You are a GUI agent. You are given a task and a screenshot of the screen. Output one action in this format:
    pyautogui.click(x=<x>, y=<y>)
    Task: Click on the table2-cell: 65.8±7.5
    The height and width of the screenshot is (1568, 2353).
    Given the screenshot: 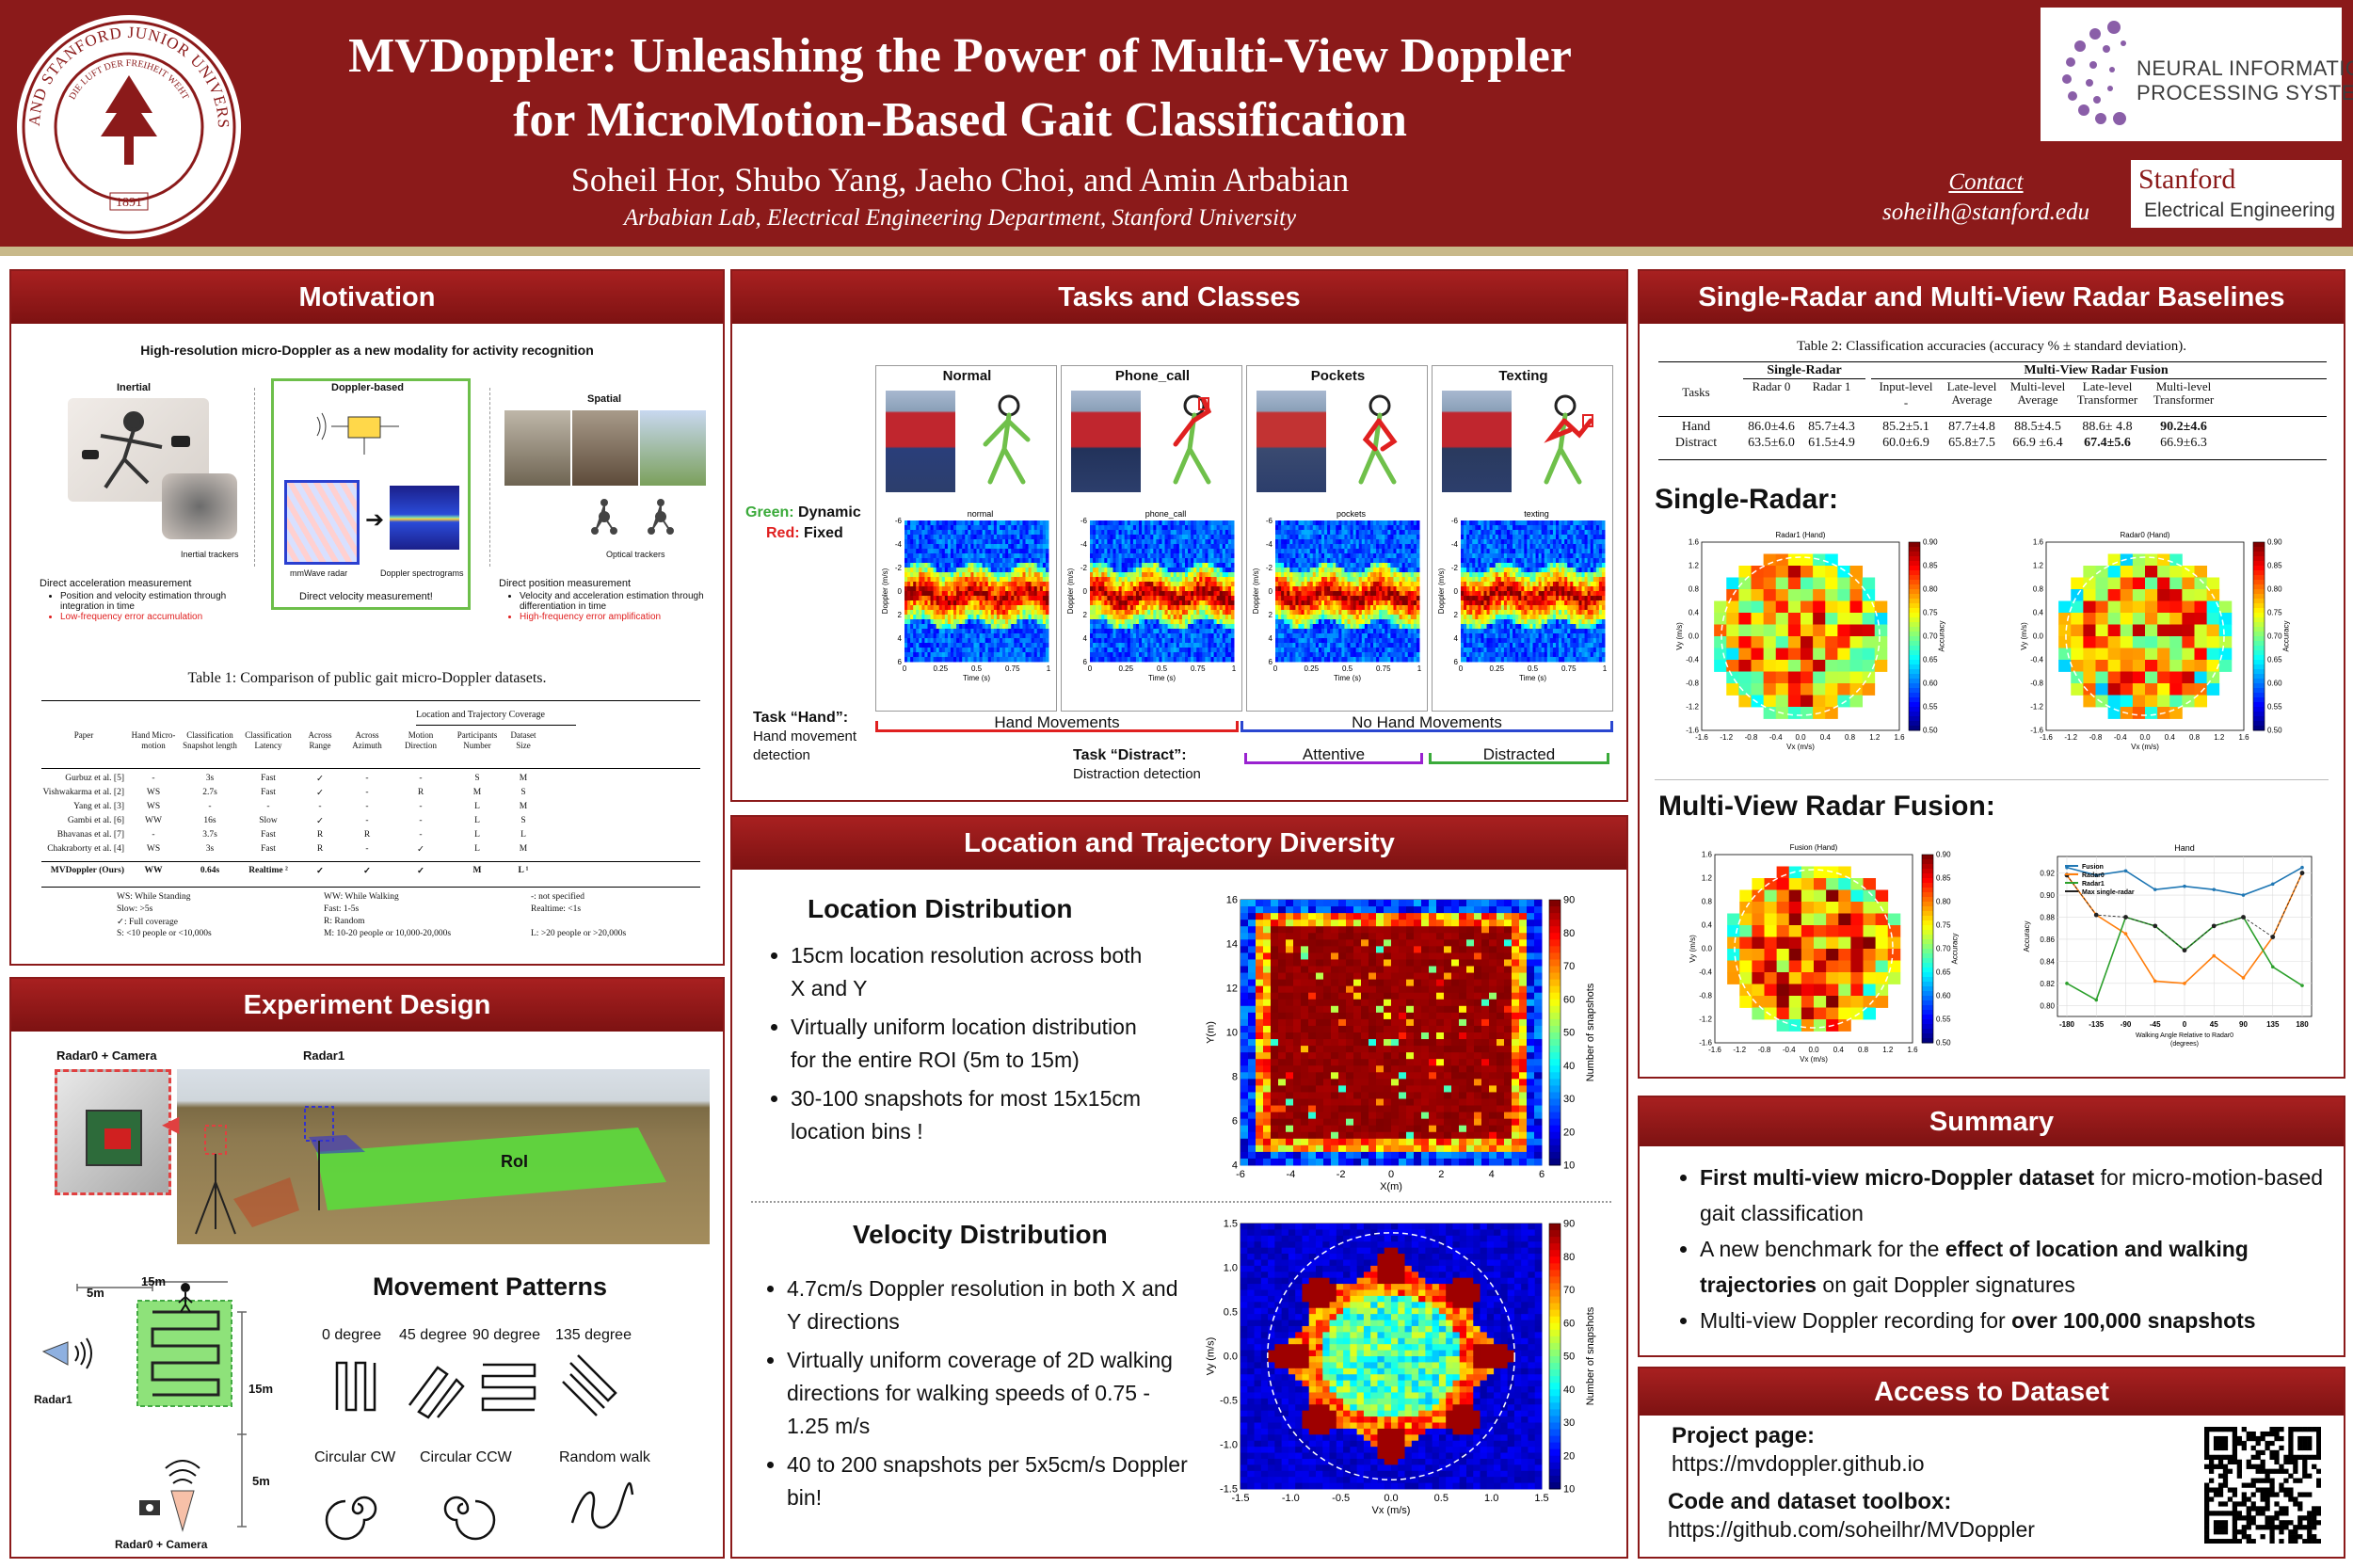 What is the action you would take?
    pyautogui.click(x=1971, y=443)
    